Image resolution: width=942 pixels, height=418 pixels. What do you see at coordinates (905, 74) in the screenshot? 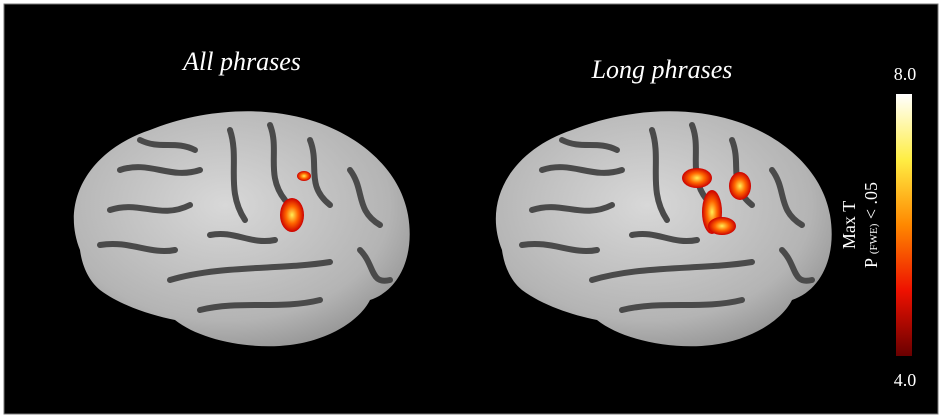
I see `colorbar-max: 8.0` at bounding box center [905, 74].